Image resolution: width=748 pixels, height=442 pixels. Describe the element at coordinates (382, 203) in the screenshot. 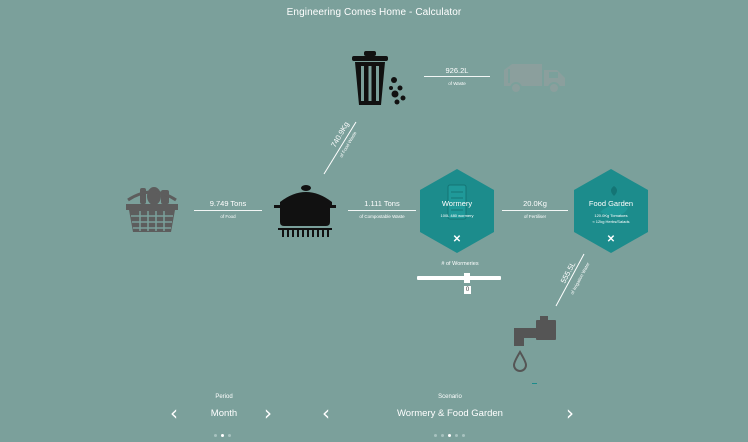

I see `flow-compostable-value: 1.111 Tons` at that location.